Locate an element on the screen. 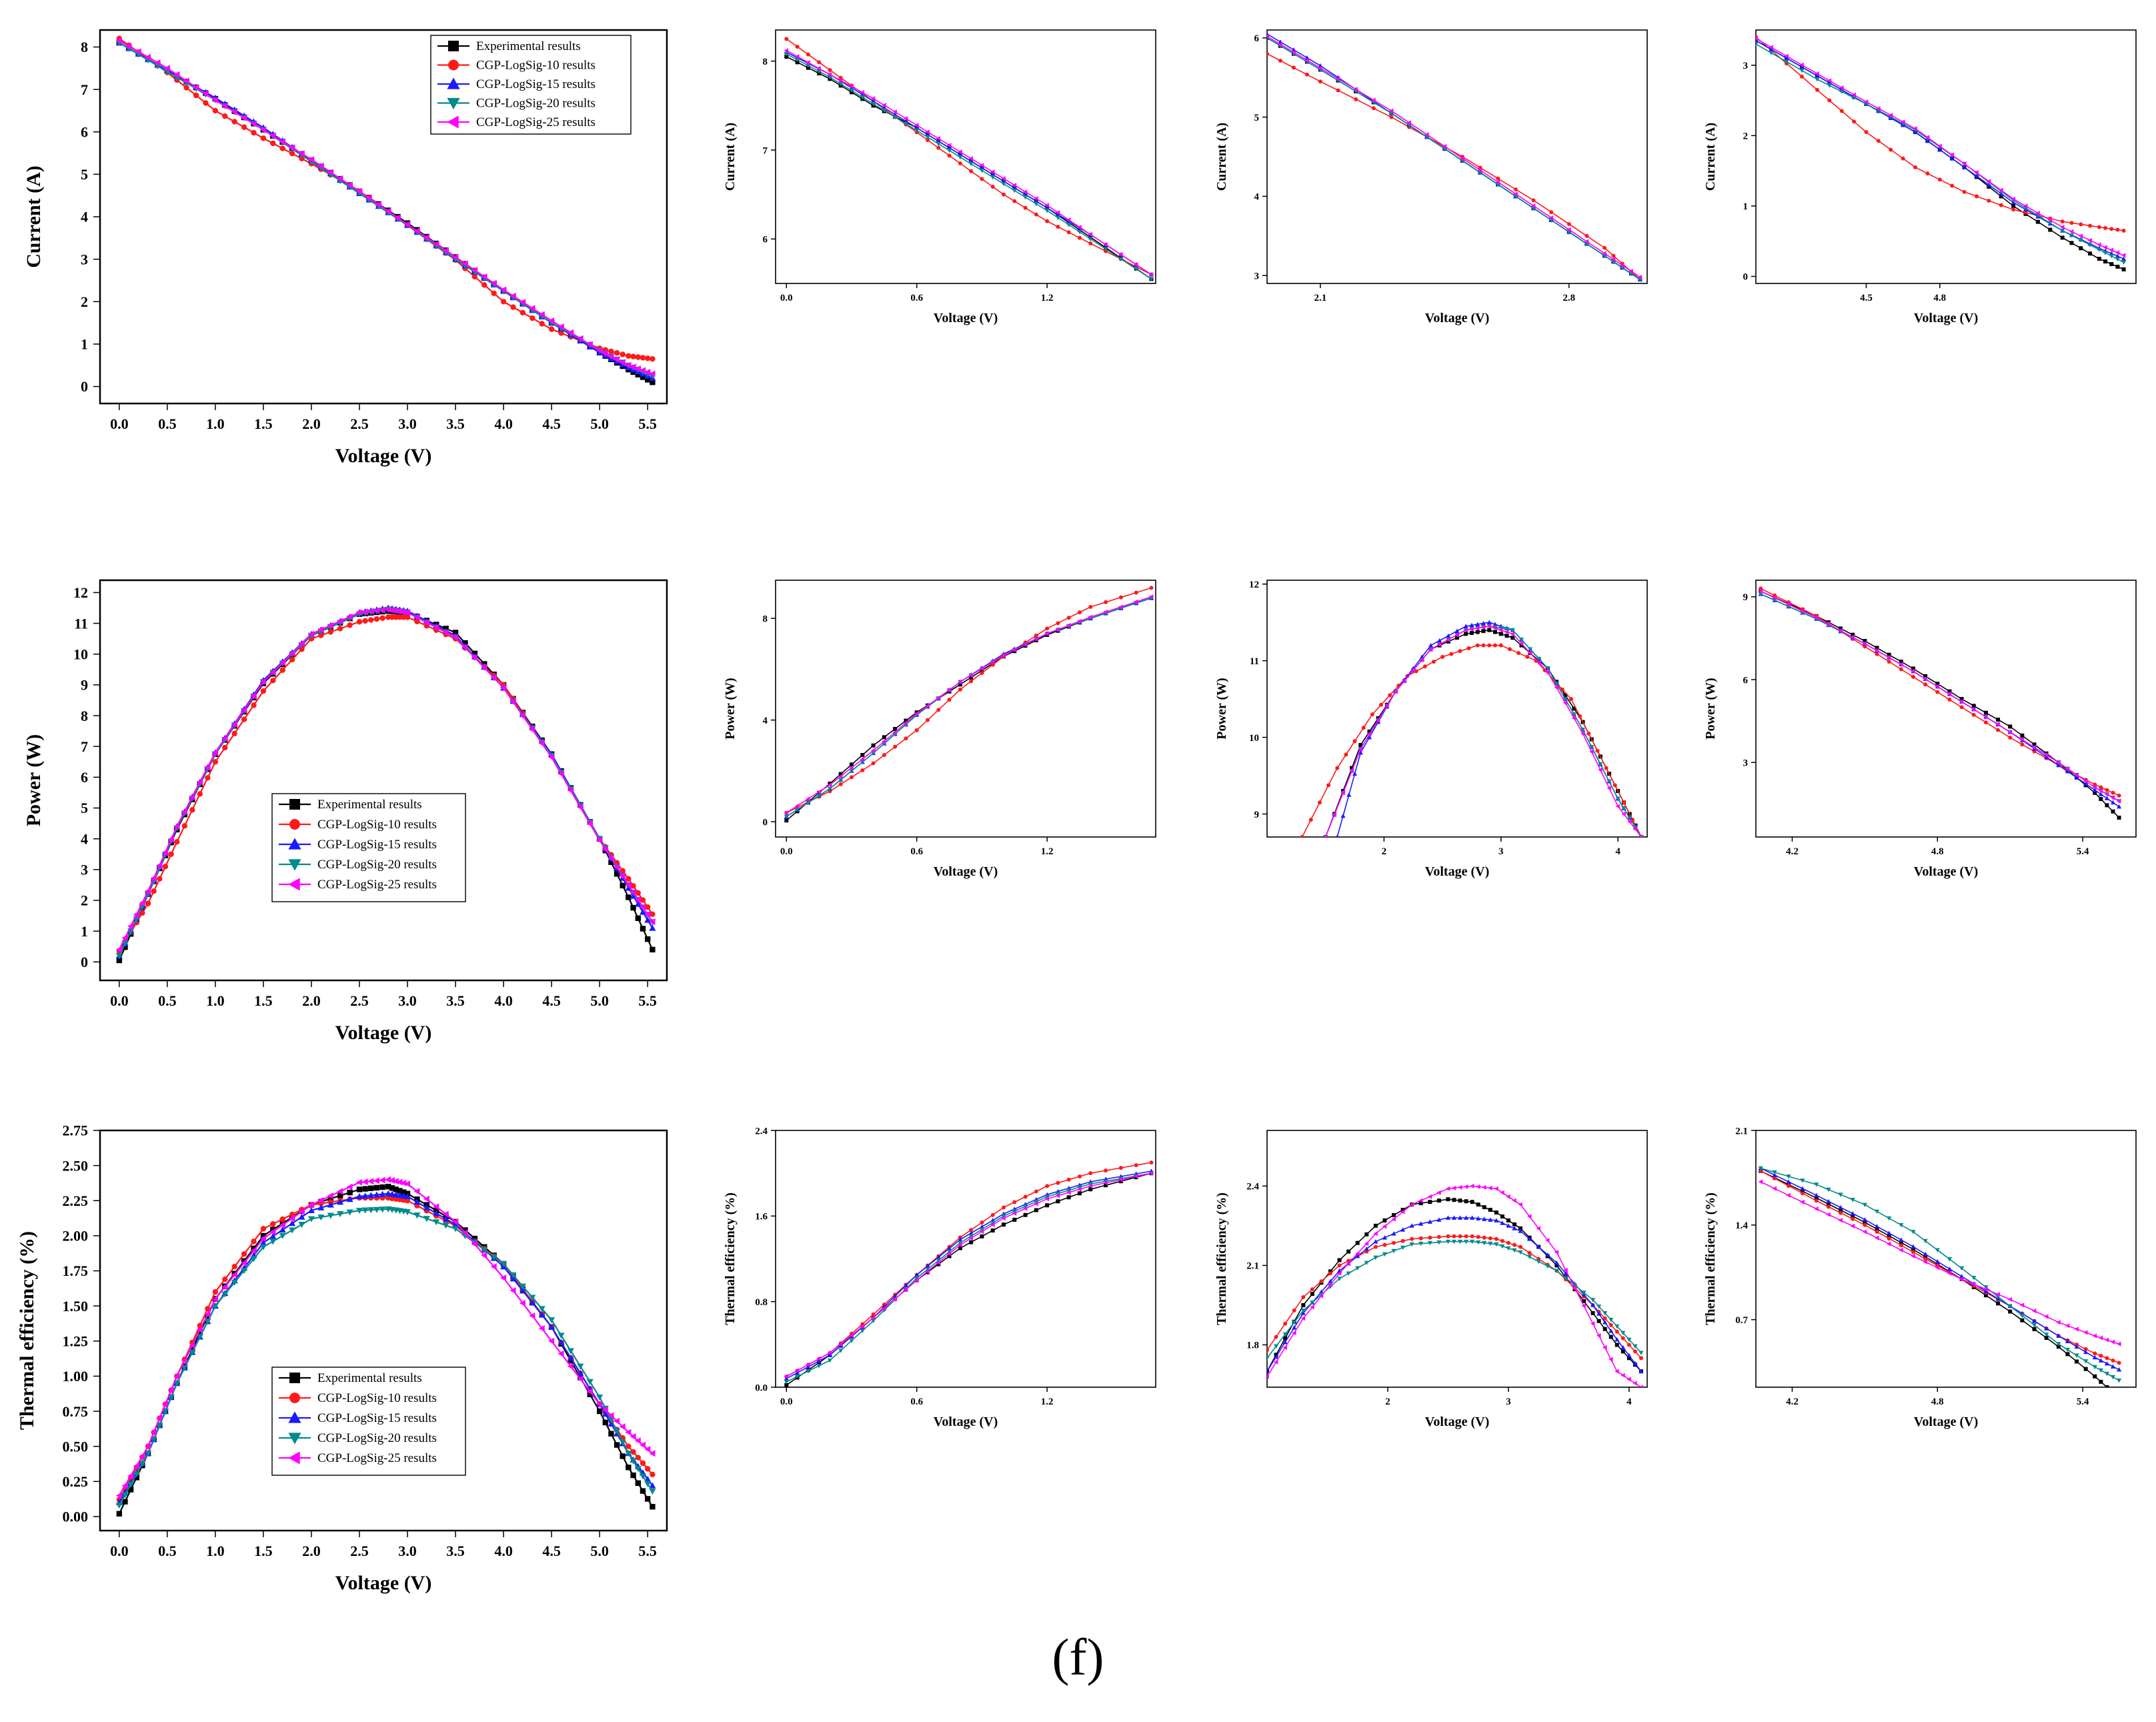 The height and width of the screenshot is (1722, 2156). series-group is located at coordinates (1472, 728).